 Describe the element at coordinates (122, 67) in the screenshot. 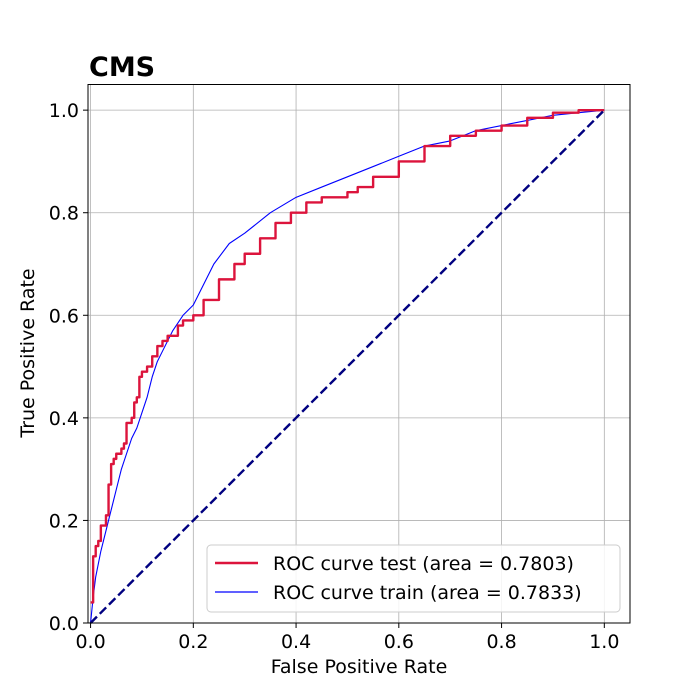

I see `chart-title: CMS` at that location.